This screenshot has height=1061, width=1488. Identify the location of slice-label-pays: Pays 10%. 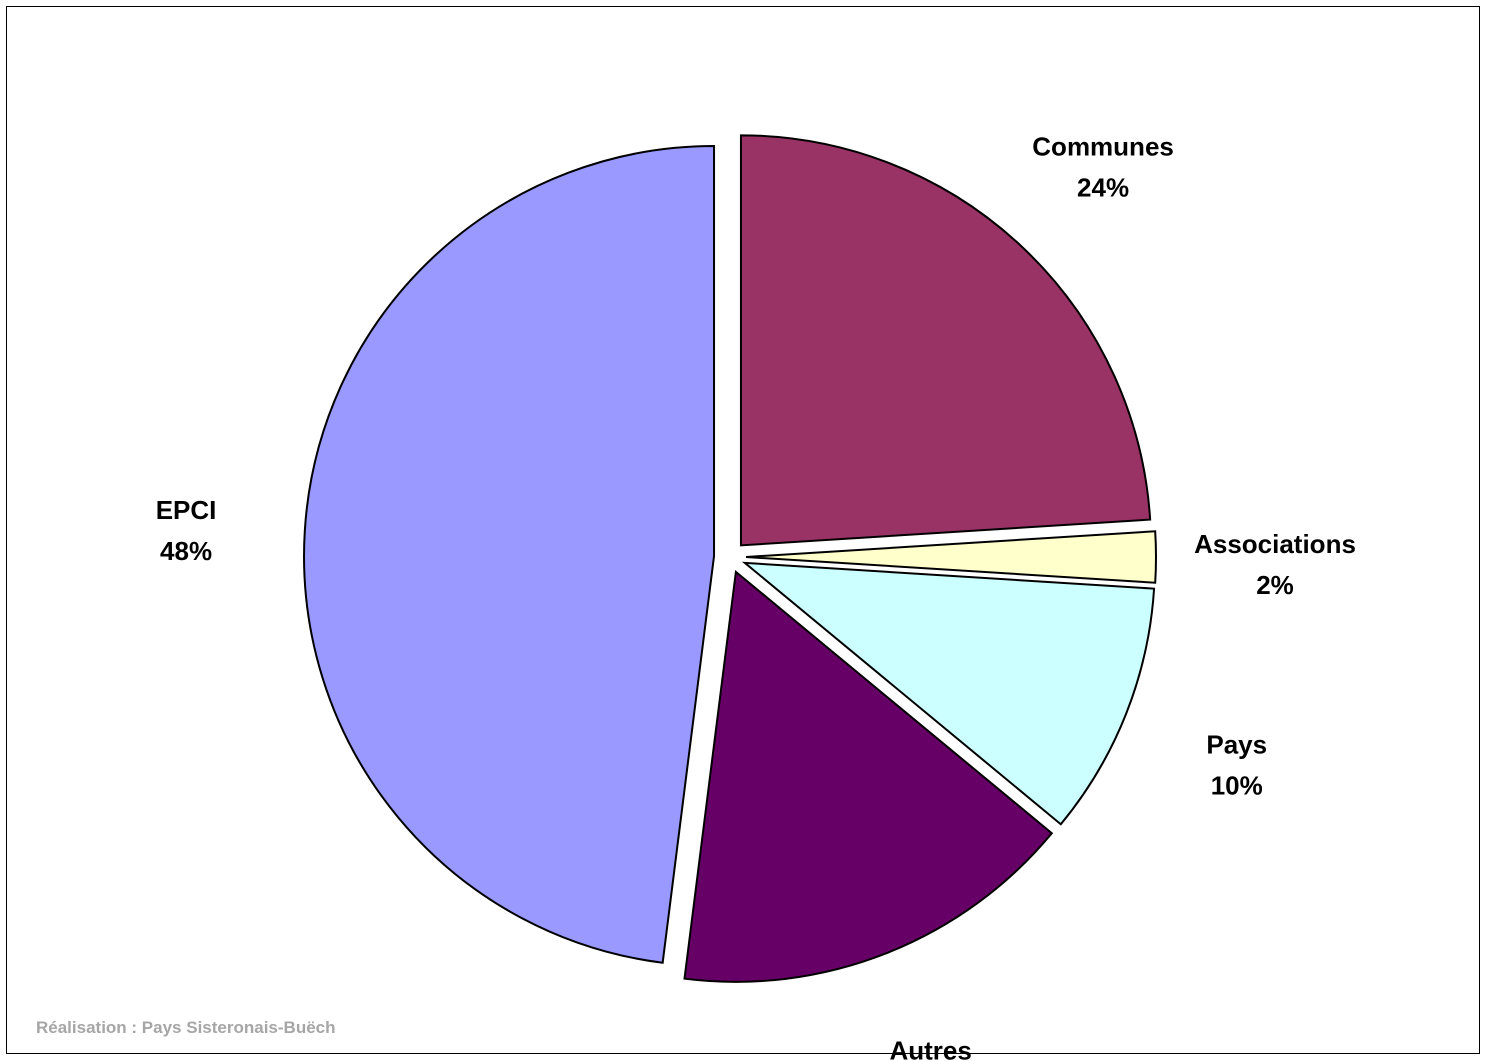
(1236, 765).